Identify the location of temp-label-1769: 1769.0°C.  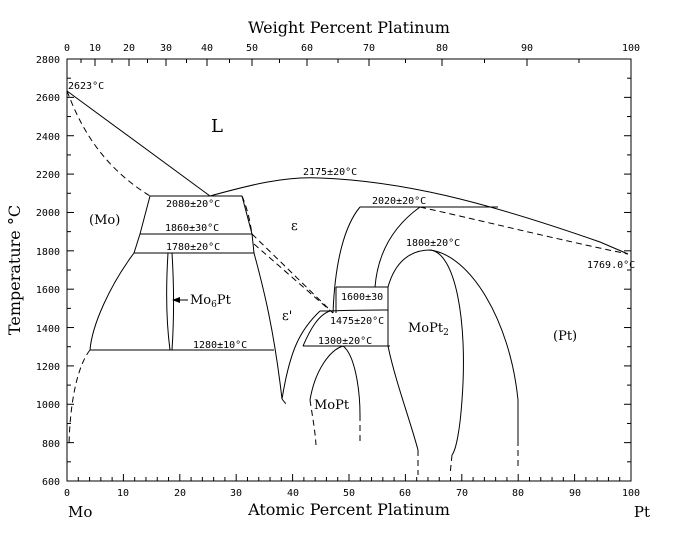
(611, 265).